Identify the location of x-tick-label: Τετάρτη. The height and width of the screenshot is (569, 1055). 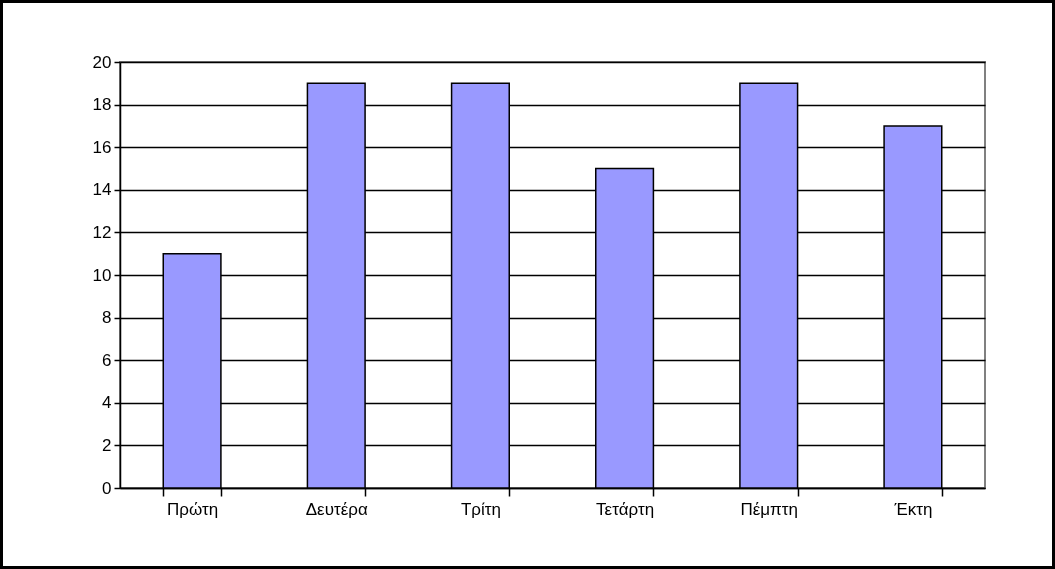
(625, 509).